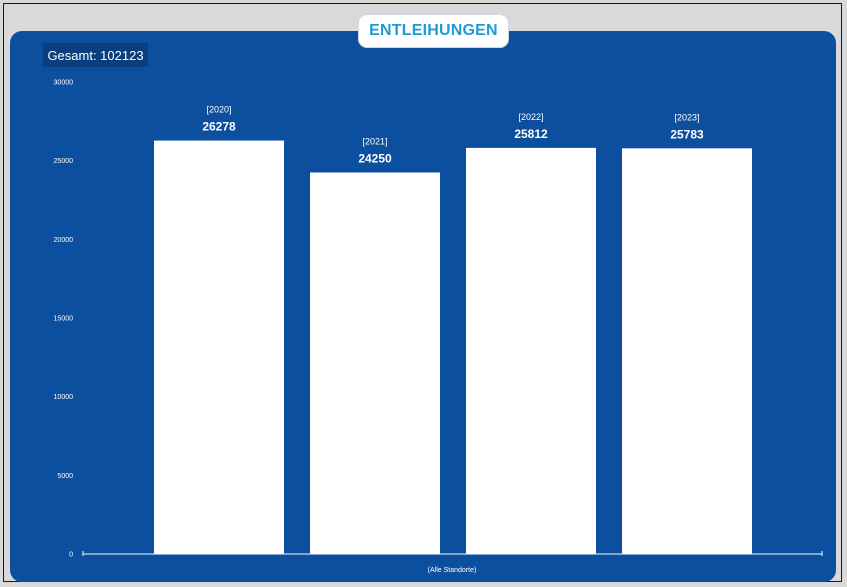 The height and width of the screenshot is (587, 847). Describe the element at coordinates (375, 158) in the screenshot. I see `bar-value-label: 24250` at that location.